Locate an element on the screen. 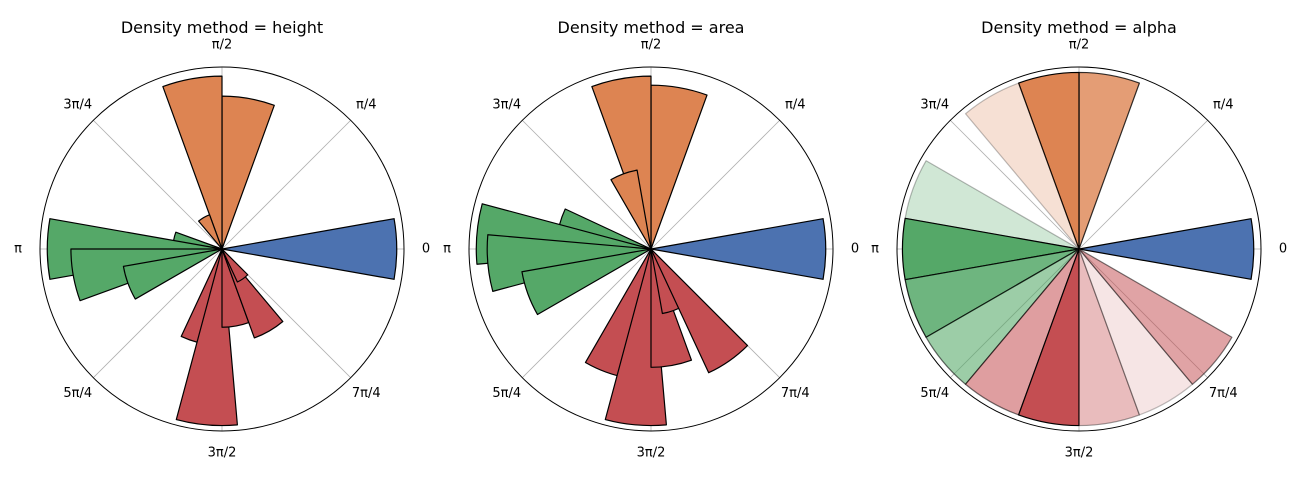 This screenshot has width=1300, height=500. panel-title: Density method = area is located at coordinates (651, 27).